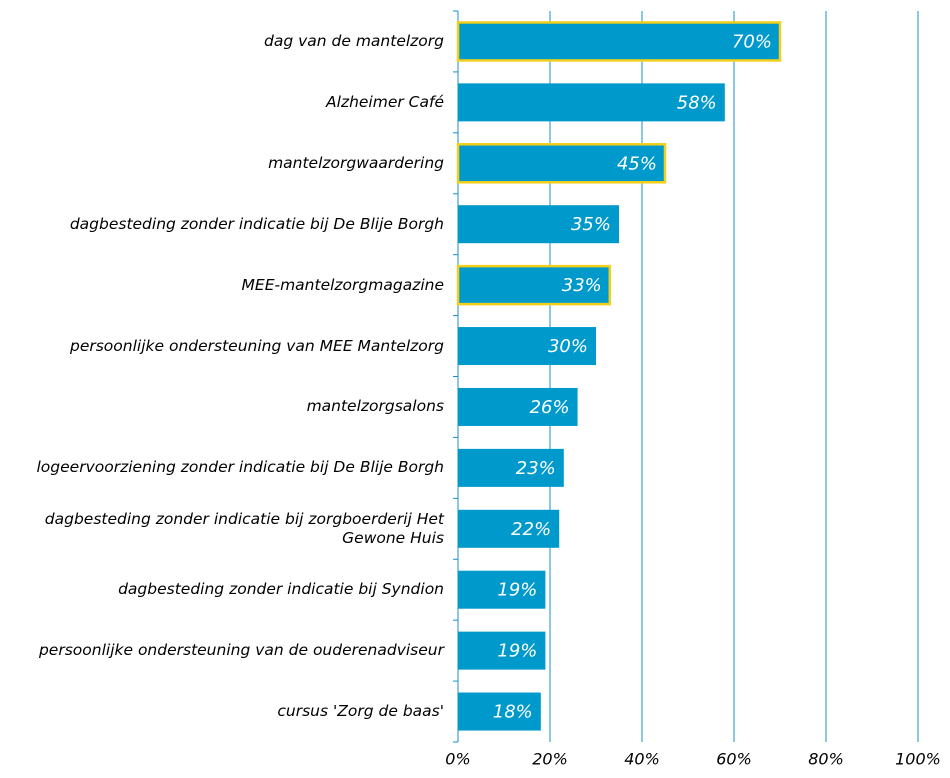 This screenshot has height=778, width=950. What do you see at coordinates (385, 101) in the screenshot?
I see `category-label: Alzheimer Café` at bounding box center [385, 101].